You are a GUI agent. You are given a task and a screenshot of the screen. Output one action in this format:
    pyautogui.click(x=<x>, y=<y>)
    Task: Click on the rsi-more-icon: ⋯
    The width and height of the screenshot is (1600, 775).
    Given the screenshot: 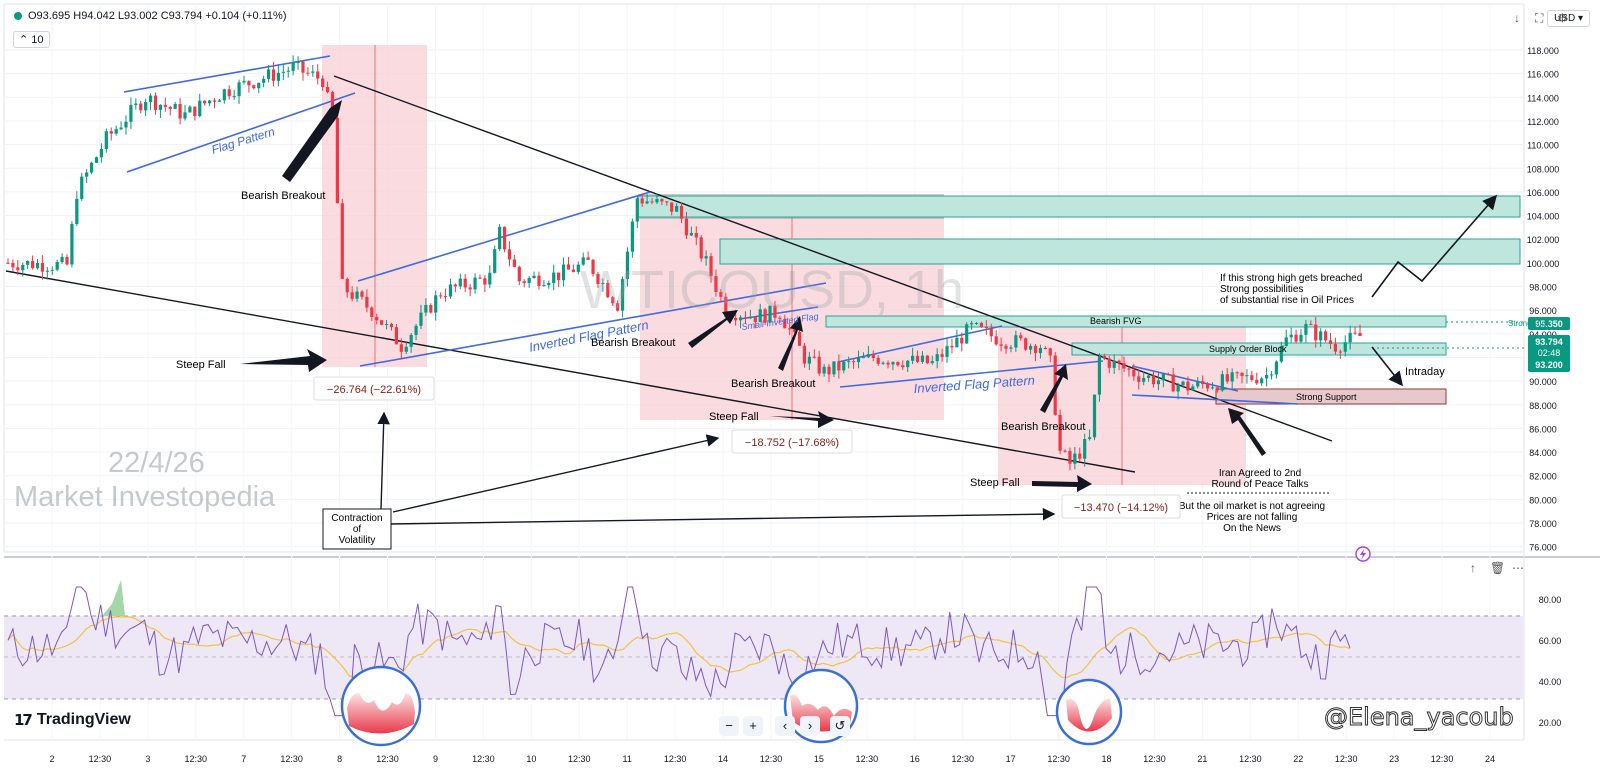 What is the action you would take?
    pyautogui.click(x=1518, y=568)
    